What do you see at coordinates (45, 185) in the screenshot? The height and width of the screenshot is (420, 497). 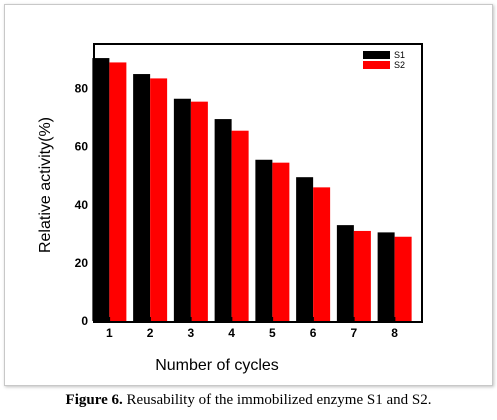 I see `y-axis-label: Relative activity(%)` at bounding box center [45, 185].